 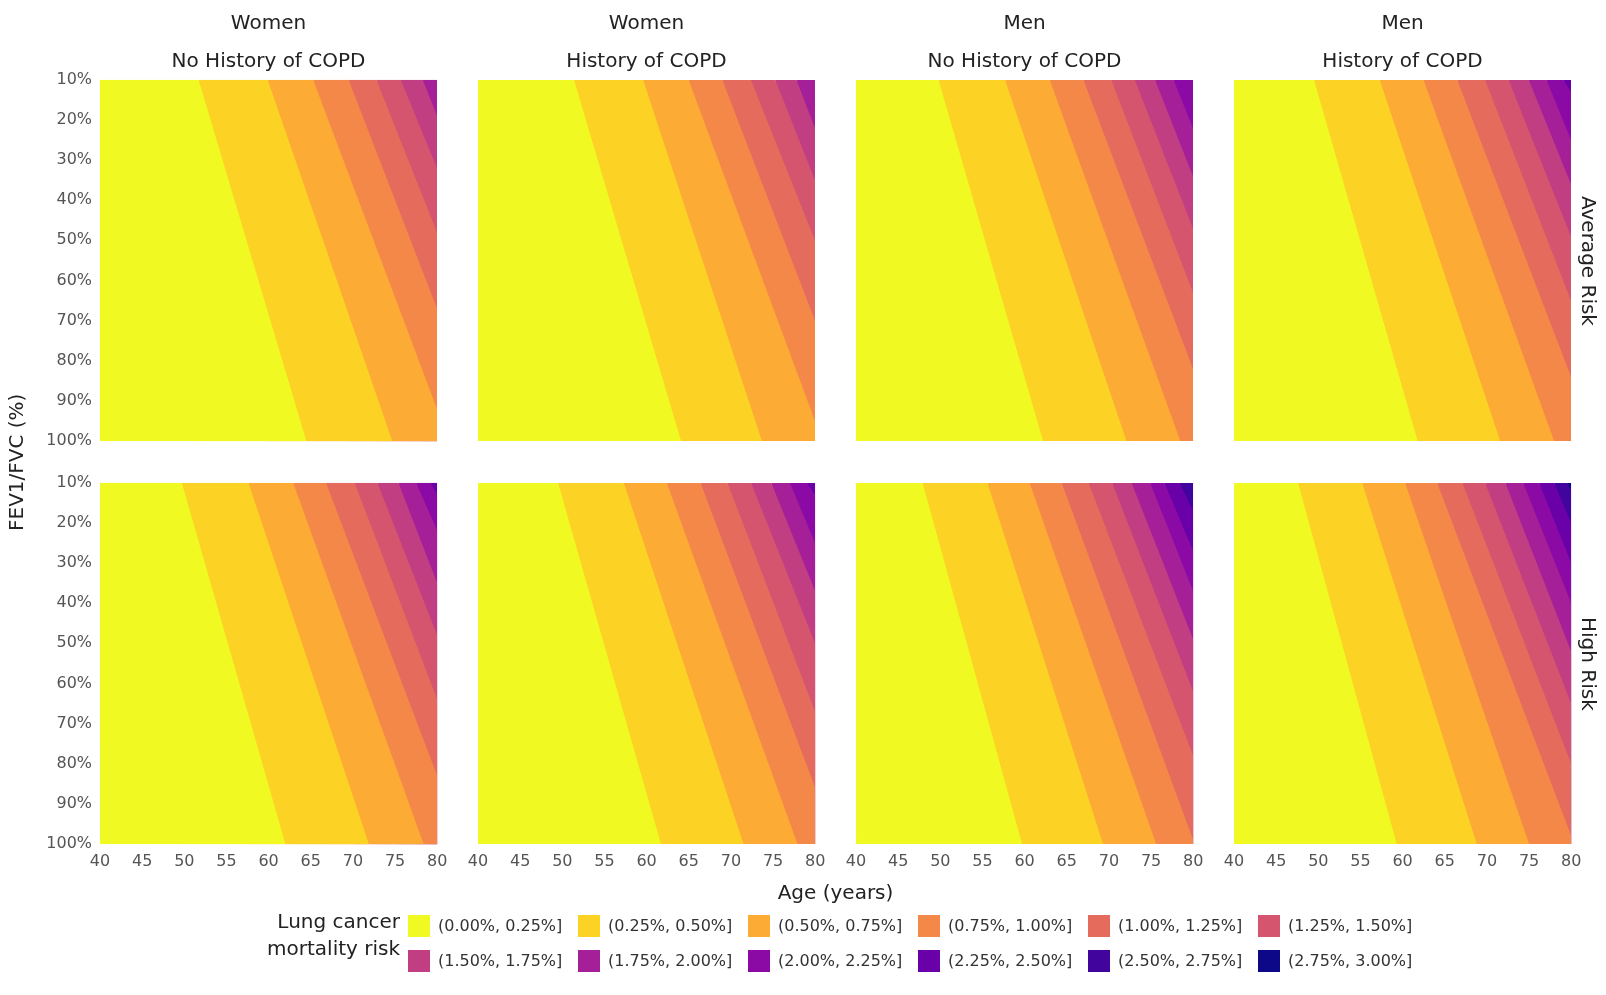 What do you see at coordinates (670, 925) in the screenshot?
I see `legend-label: (0.25%, 0.50%]` at bounding box center [670, 925].